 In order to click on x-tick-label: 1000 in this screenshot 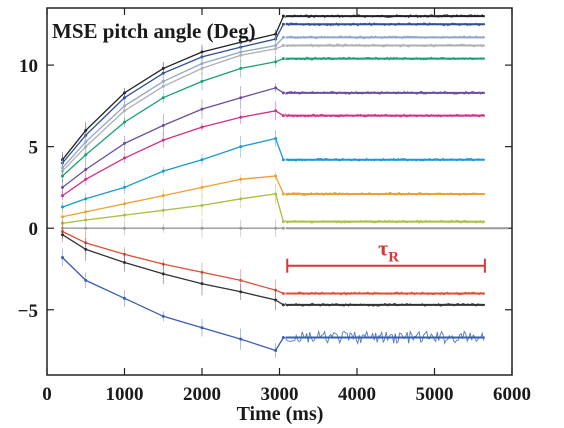, I will do `click(125, 394)`.